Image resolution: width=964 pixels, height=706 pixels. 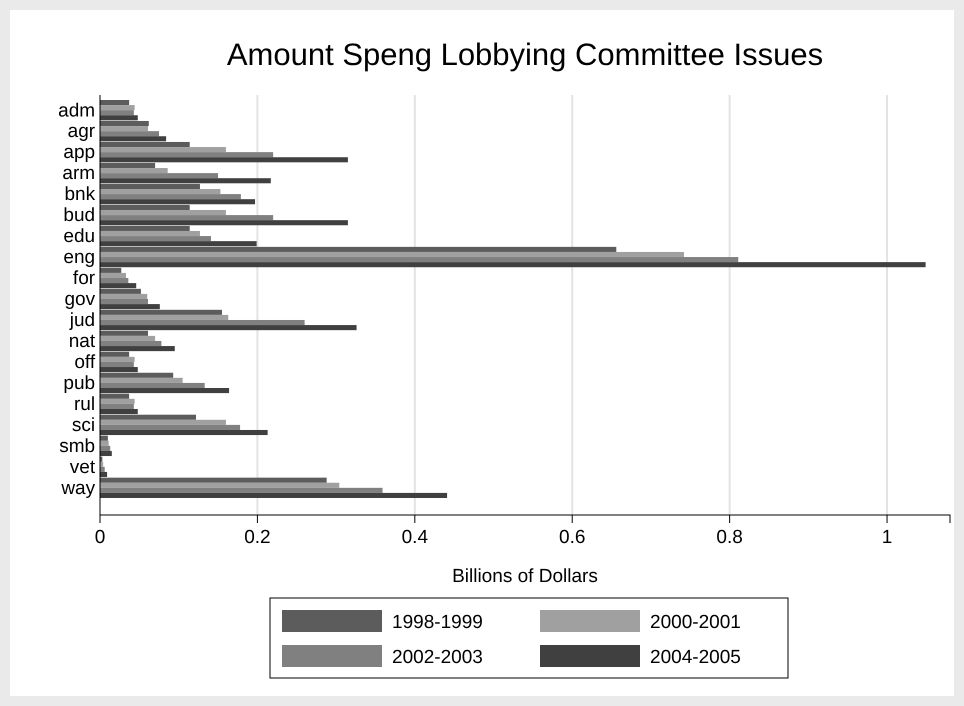 I want to click on y-tick-label: adm, so click(x=77, y=111).